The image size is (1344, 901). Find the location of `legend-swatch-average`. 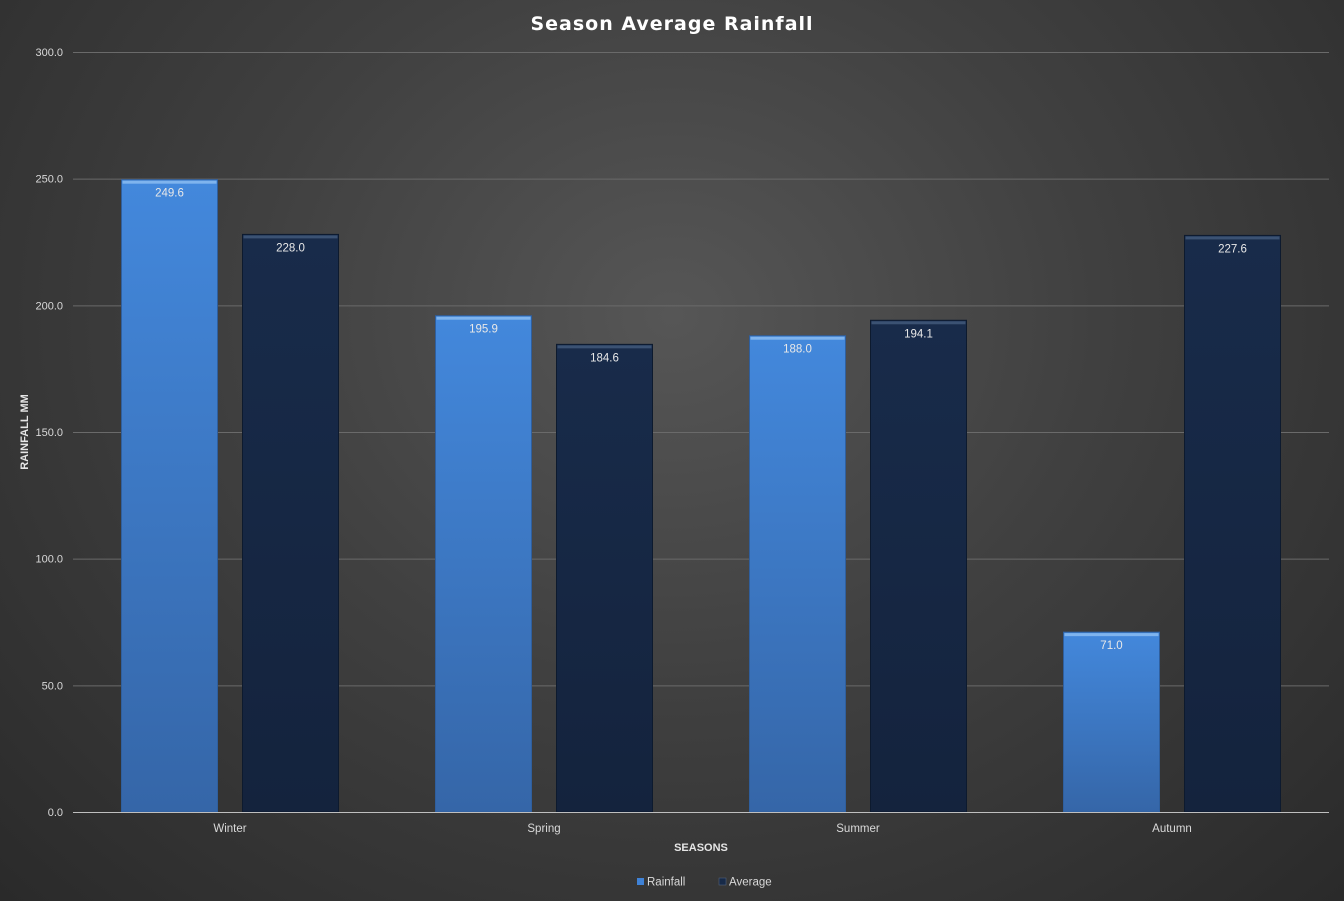

legend-swatch-average is located at coordinates (722, 881).